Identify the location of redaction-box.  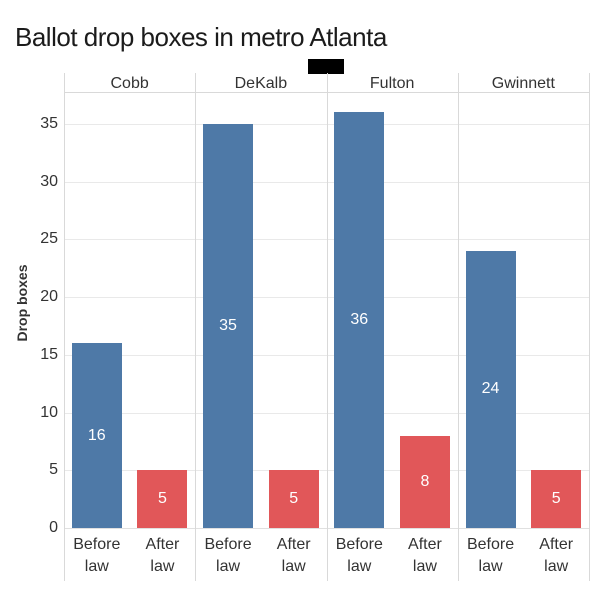
(326, 66).